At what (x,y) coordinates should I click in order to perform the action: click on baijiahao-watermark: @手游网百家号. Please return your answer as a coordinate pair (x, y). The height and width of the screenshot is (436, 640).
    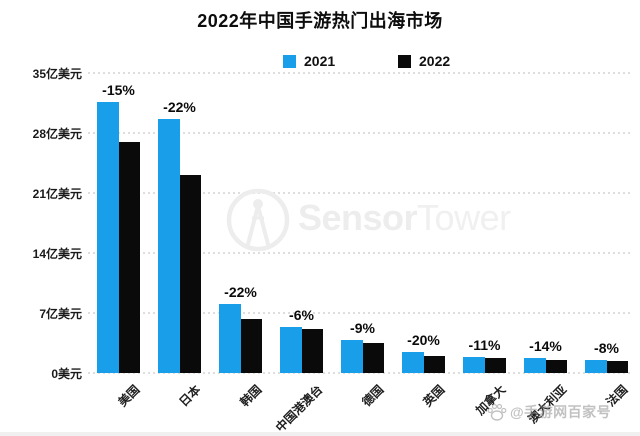
    Looking at the image, I should click on (549, 412).